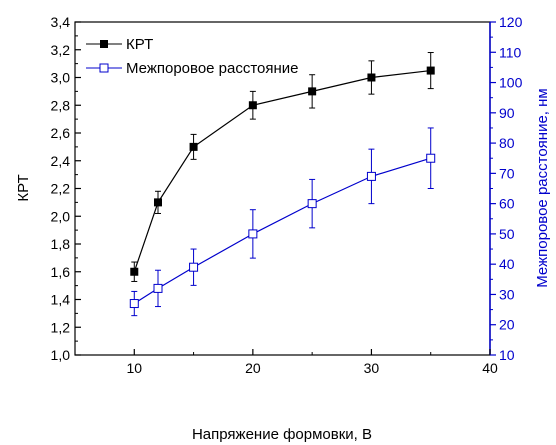 The image size is (556, 445). Describe the element at coordinates (510, 52) in the screenshot. I see `y-right-tick-label: 110` at that location.